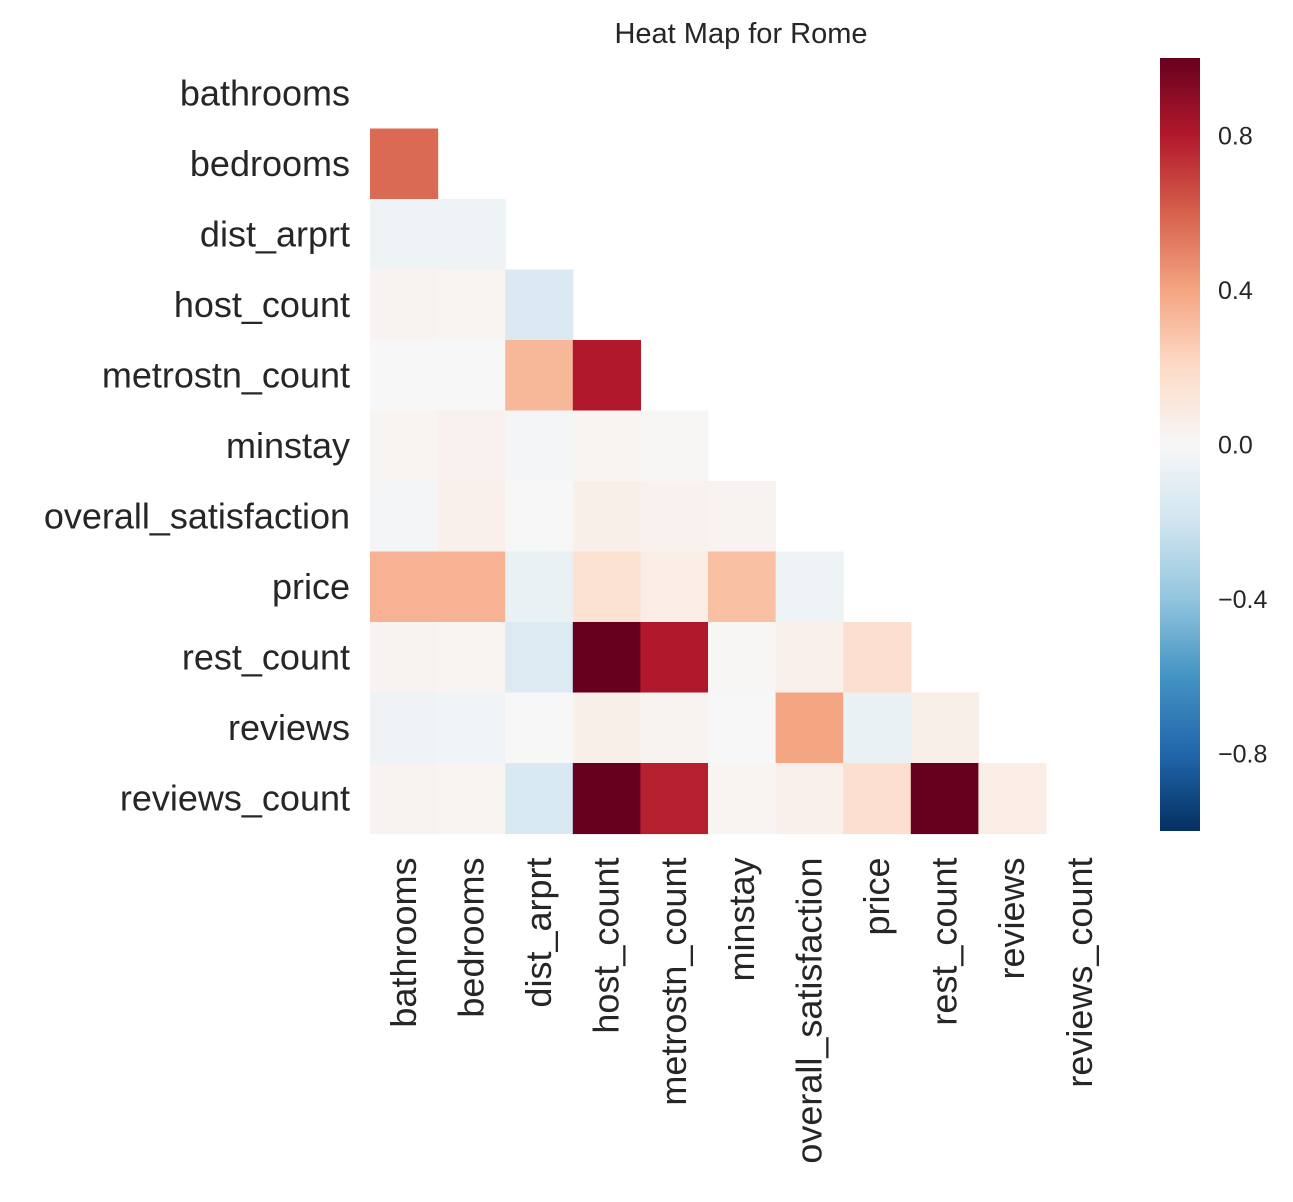 The width and height of the screenshot is (1293, 1202). What do you see at coordinates (741, 920) in the screenshot?
I see `x-tick-label: minstay` at bounding box center [741, 920].